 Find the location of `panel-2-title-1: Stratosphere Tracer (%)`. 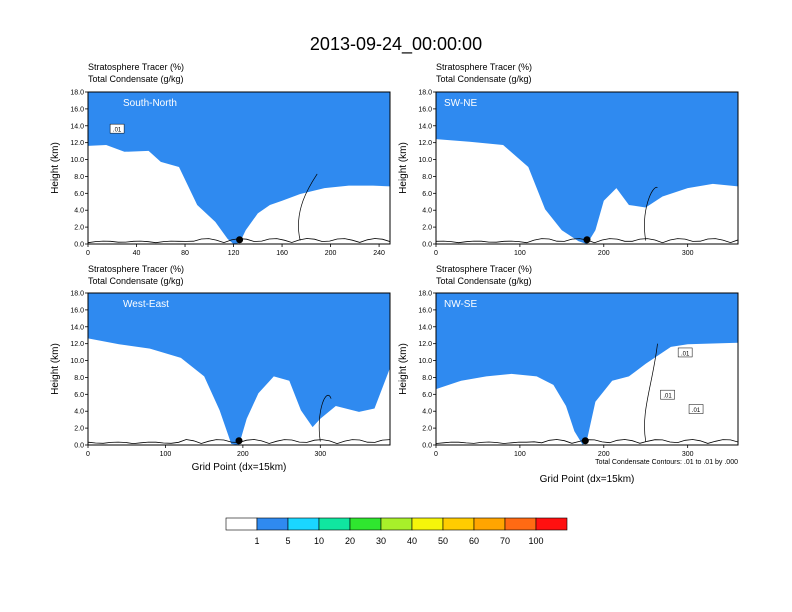

panel-2-title-1: Stratosphere Tracer (%) is located at coordinates (136, 269).